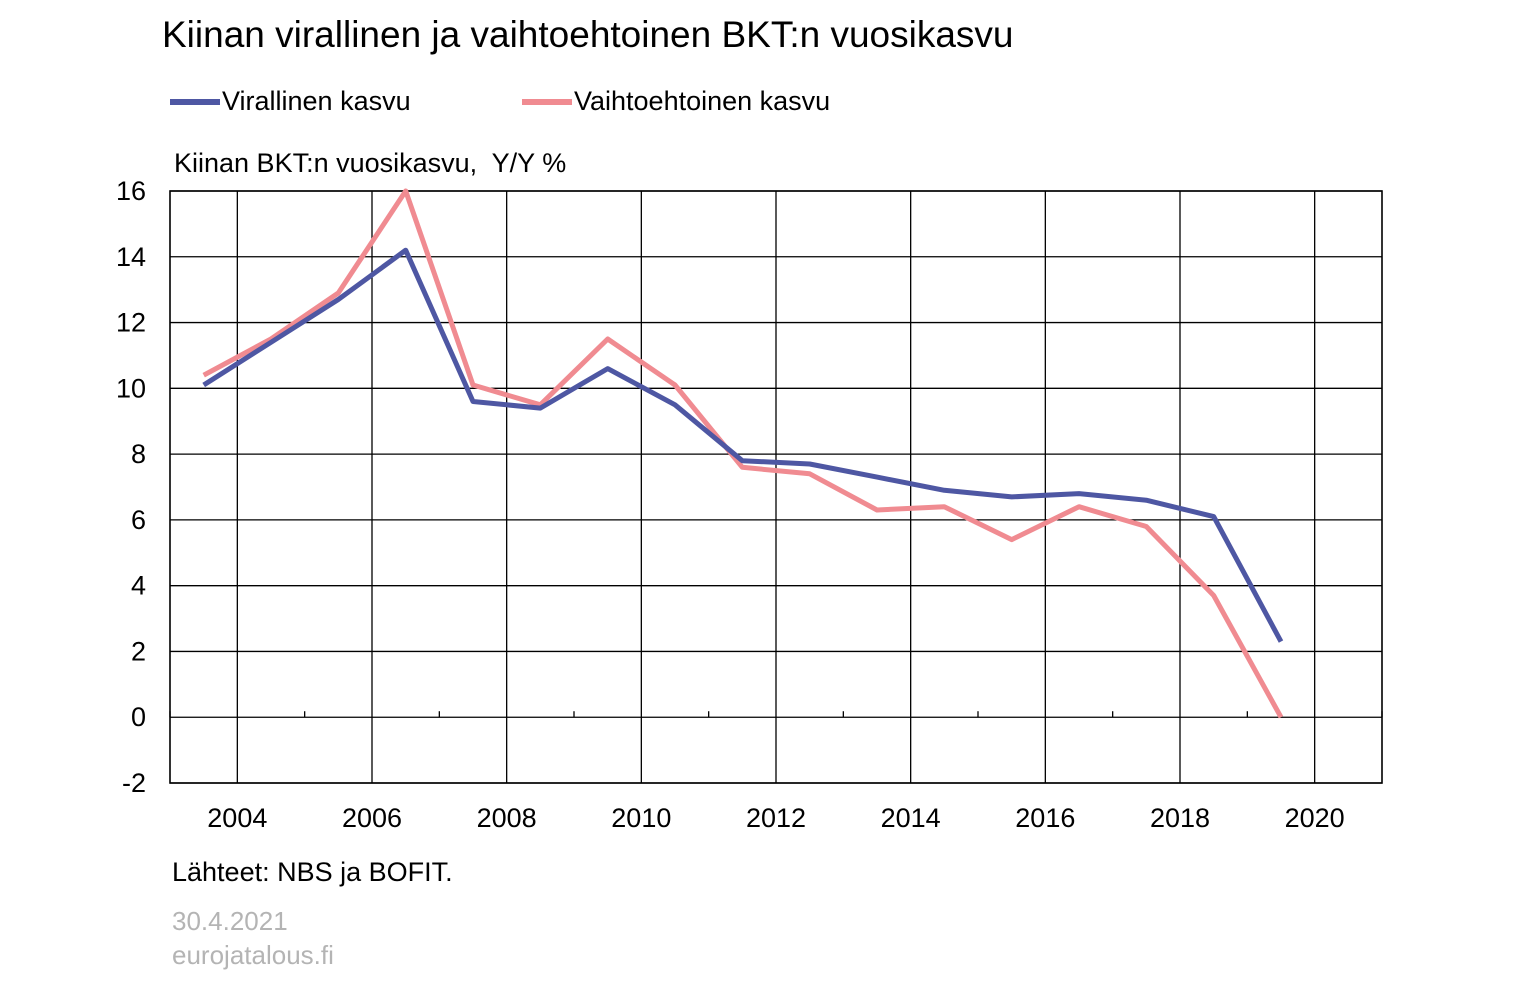  I want to click on y-axis-label: Kiinan BKT:n vuosikasvu, Y/Y %, so click(370, 163).